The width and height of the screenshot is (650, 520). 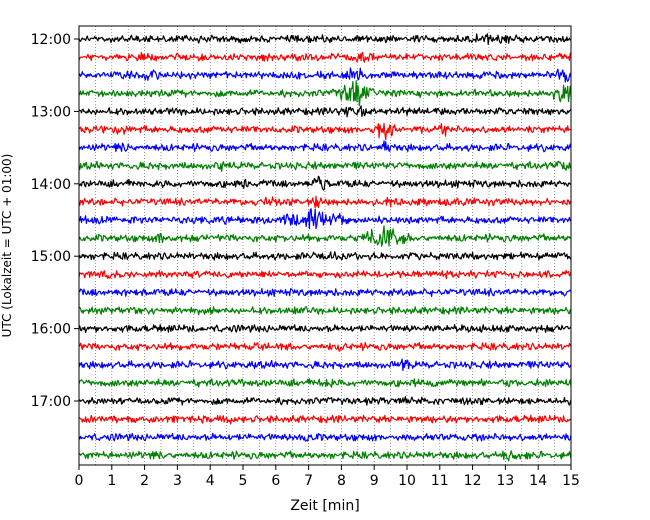 What do you see at coordinates (374, 481) in the screenshot?
I see `x-tick-label: 9` at bounding box center [374, 481].